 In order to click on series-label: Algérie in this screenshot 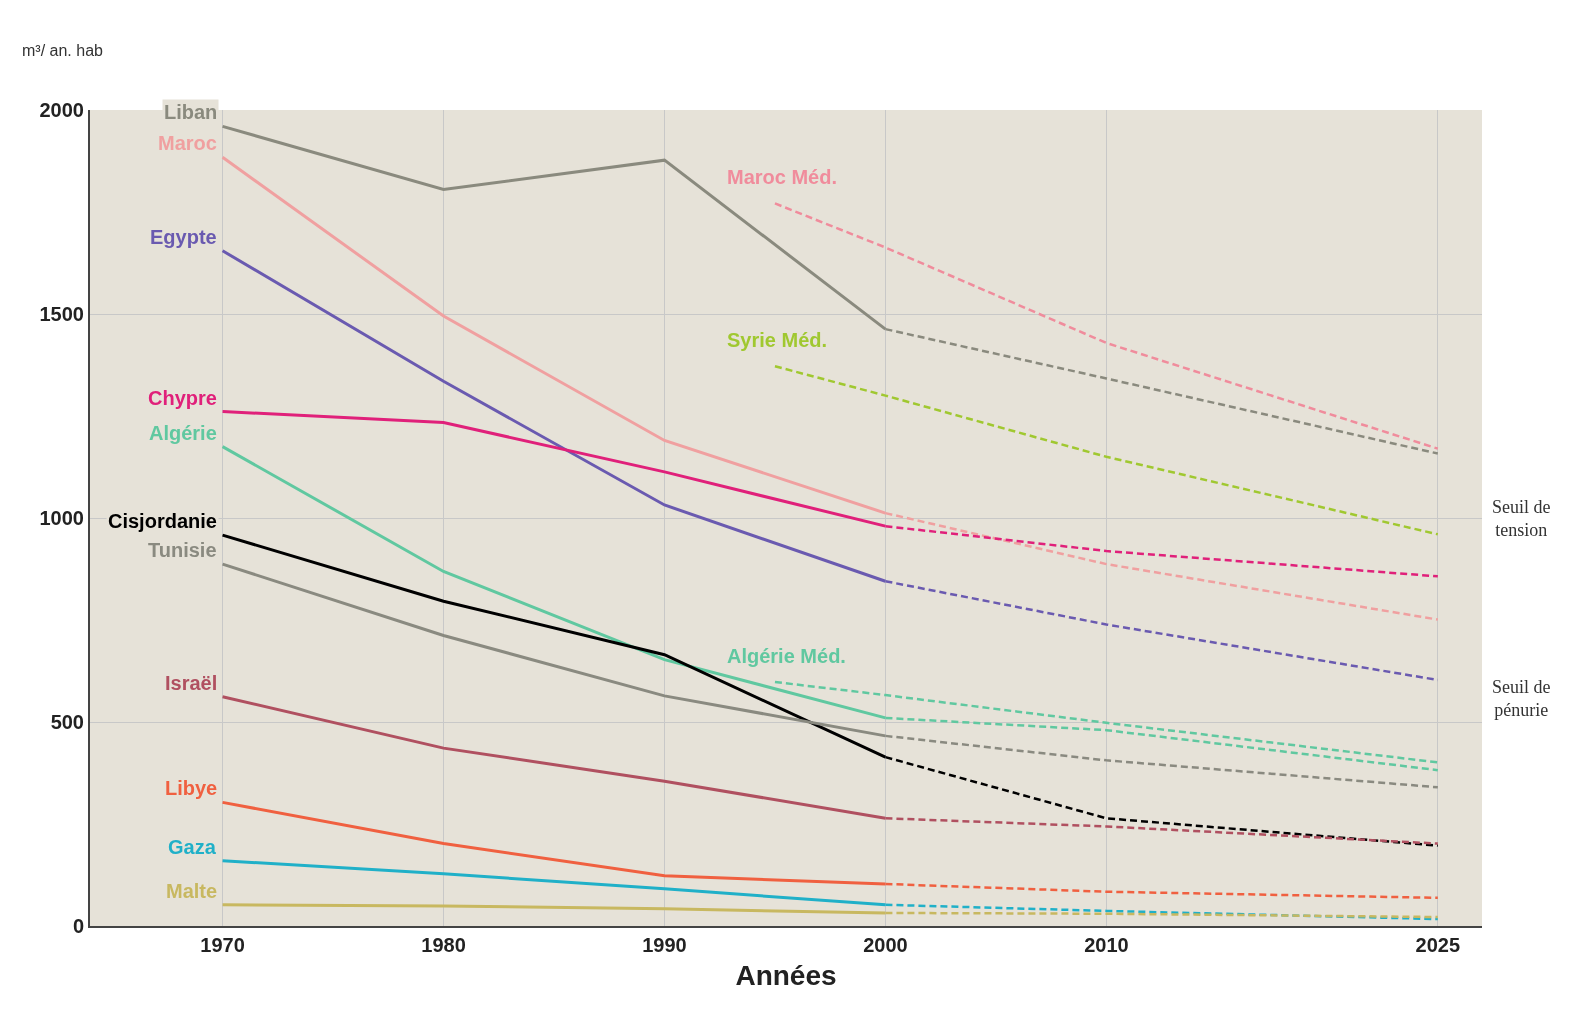, I will do `click(183, 433)`.